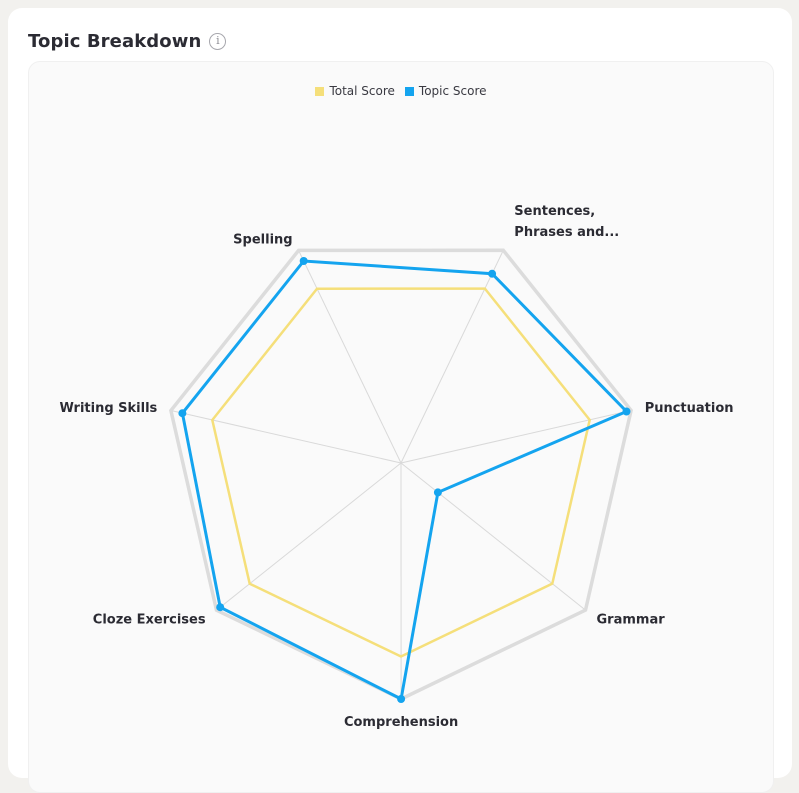 The height and width of the screenshot is (793, 799). Describe the element at coordinates (217, 41) in the screenshot. I see `info-icon: i` at that location.